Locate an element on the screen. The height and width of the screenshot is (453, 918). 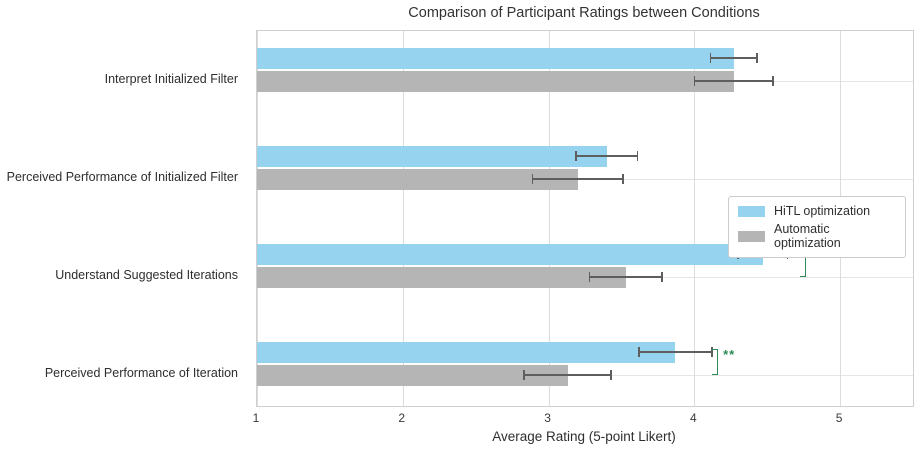
x-tick-labels: 1 2 3 4 5 is located at coordinates (582, 419).